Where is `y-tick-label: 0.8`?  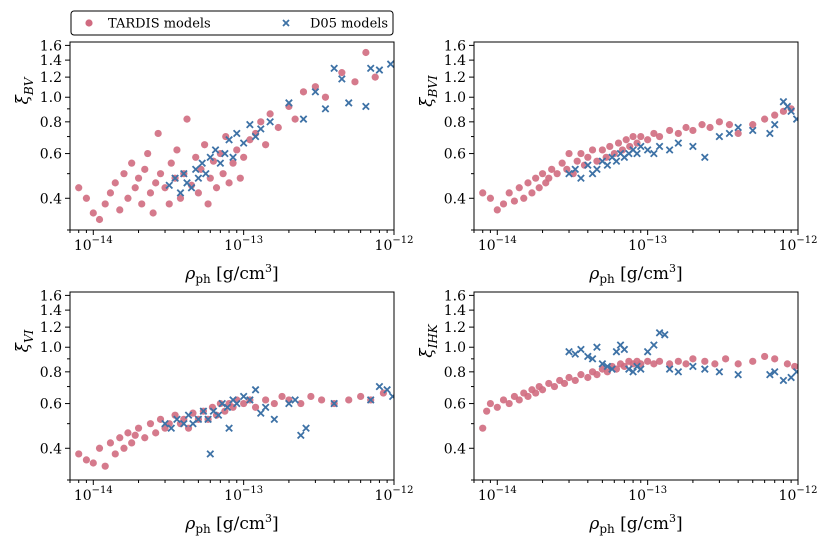
y-tick-label: 0.8 is located at coordinates (455, 373).